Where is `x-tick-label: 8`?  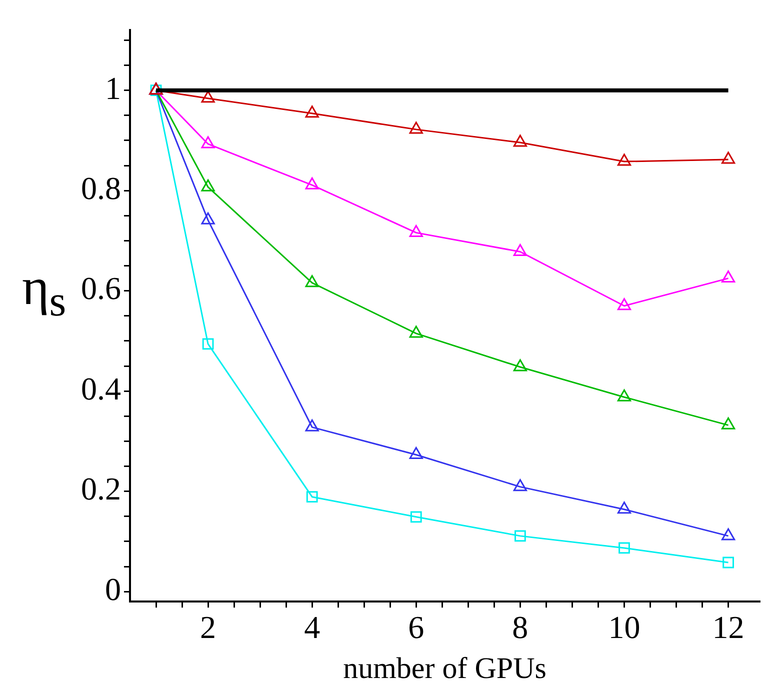 x-tick-label: 8 is located at coordinates (520, 627).